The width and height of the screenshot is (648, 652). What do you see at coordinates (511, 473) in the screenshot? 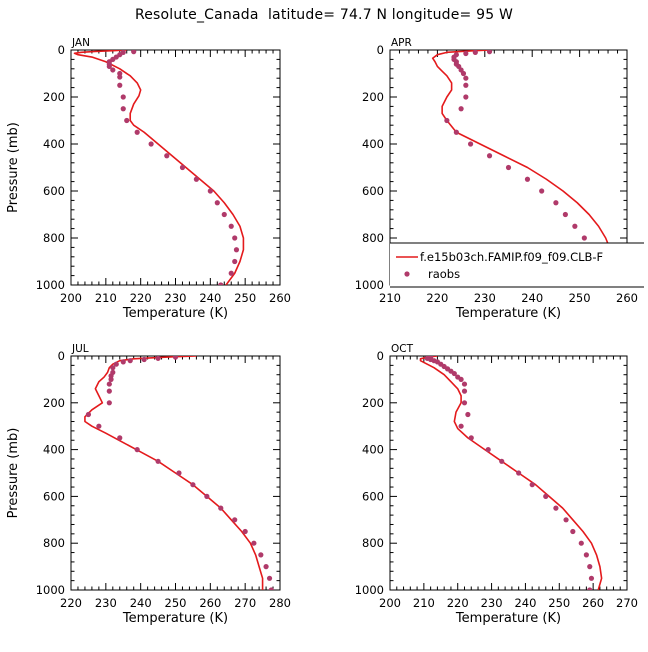
I see `model-line` at bounding box center [511, 473].